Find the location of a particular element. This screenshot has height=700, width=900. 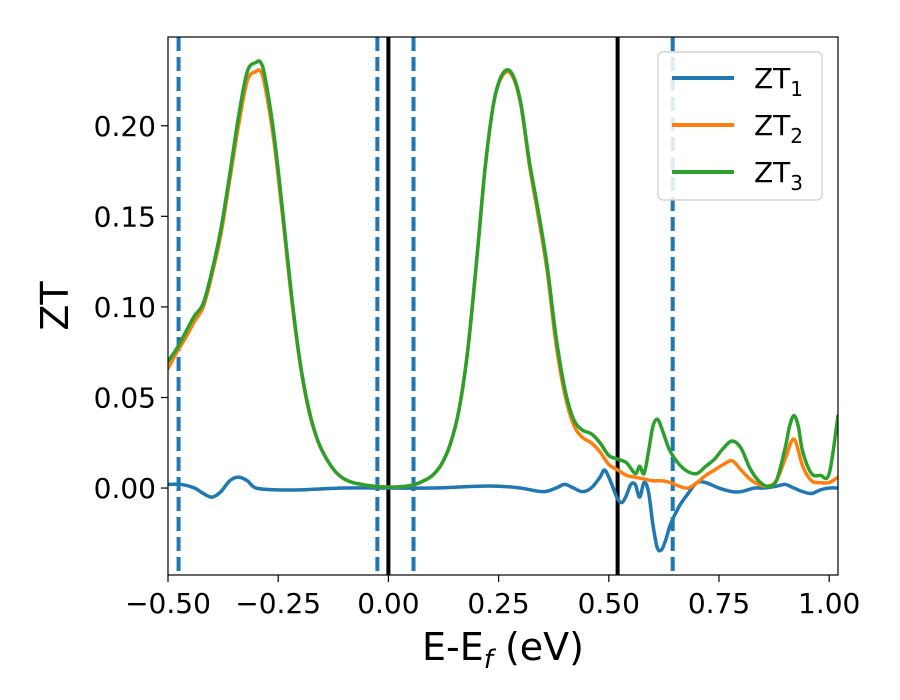

legend-label-zt1: ZT1 is located at coordinates (778, 81).